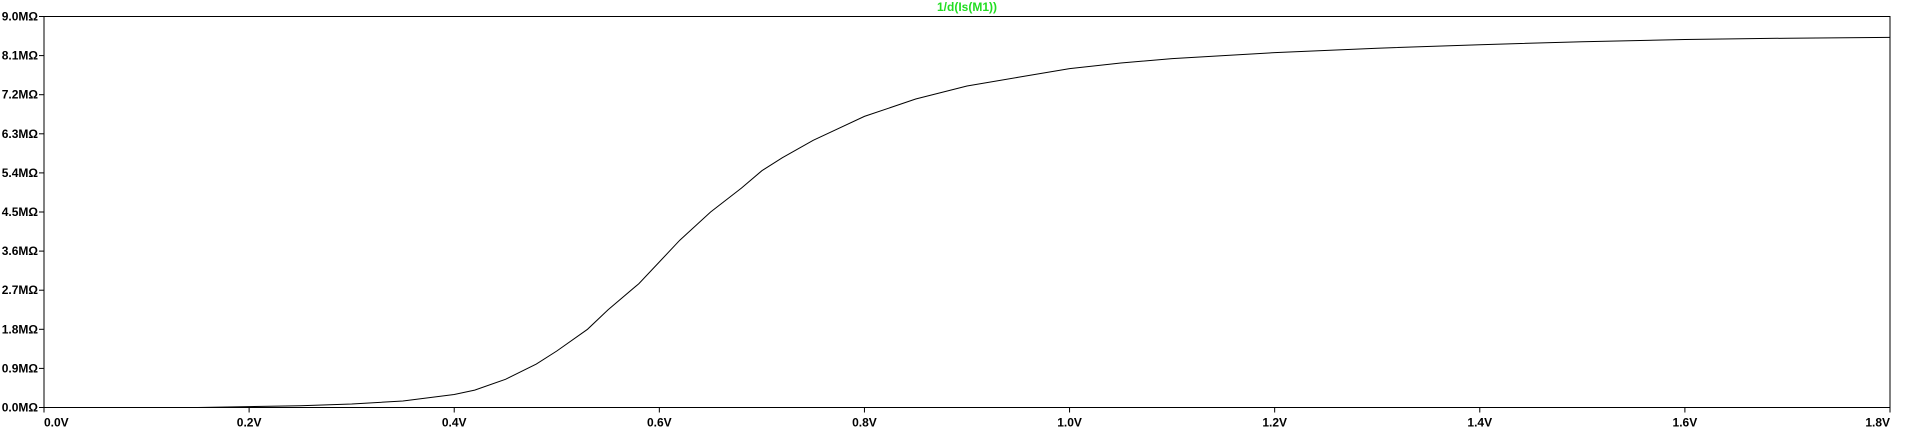 This screenshot has width=1905, height=432. What do you see at coordinates (1069, 423) in the screenshot?
I see `x-tick-label: 1.0V` at bounding box center [1069, 423].